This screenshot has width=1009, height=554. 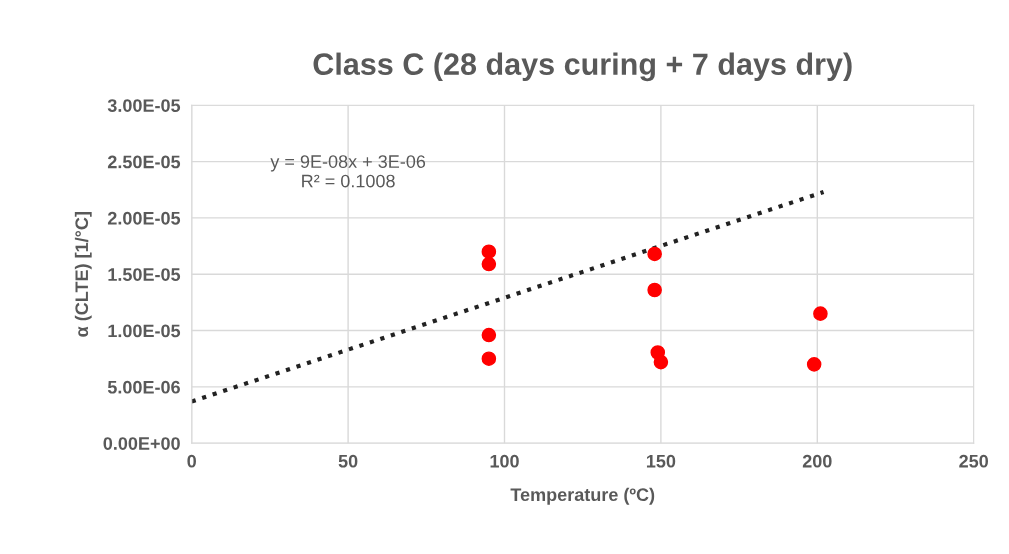 I want to click on x-tick-label: 0, so click(x=191, y=461).